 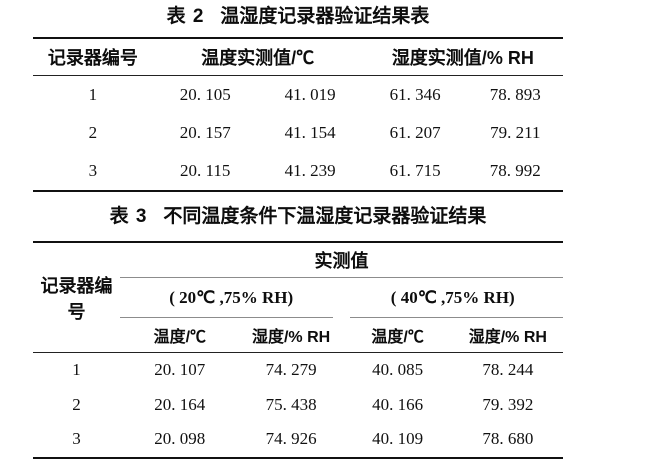 I want to click on temp-value-2: 41. 154, so click(x=310, y=132).